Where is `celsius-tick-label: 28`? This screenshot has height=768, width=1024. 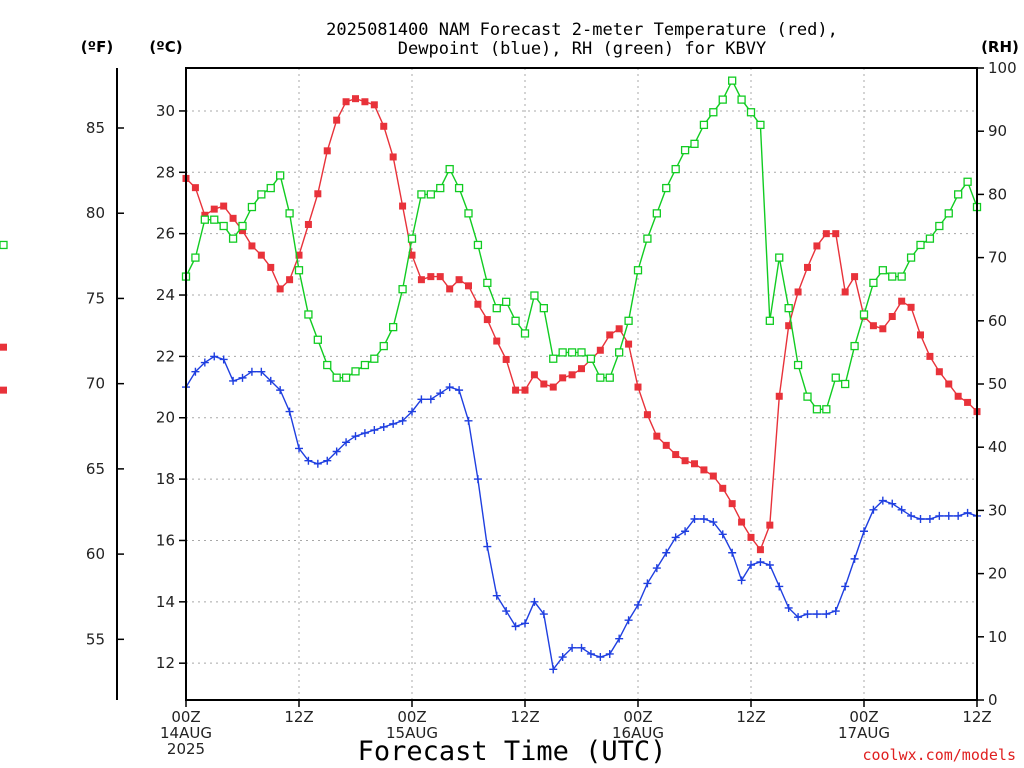 celsius-tick-label: 28 is located at coordinates (165, 172).